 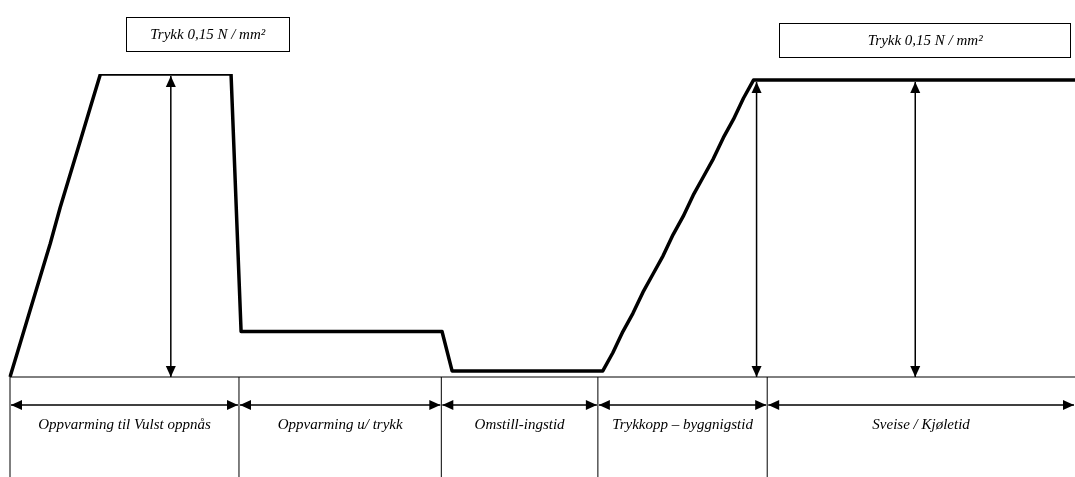 What do you see at coordinates (519, 424) in the screenshot?
I see `text: Omstill-ingstid` at bounding box center [519, 424].